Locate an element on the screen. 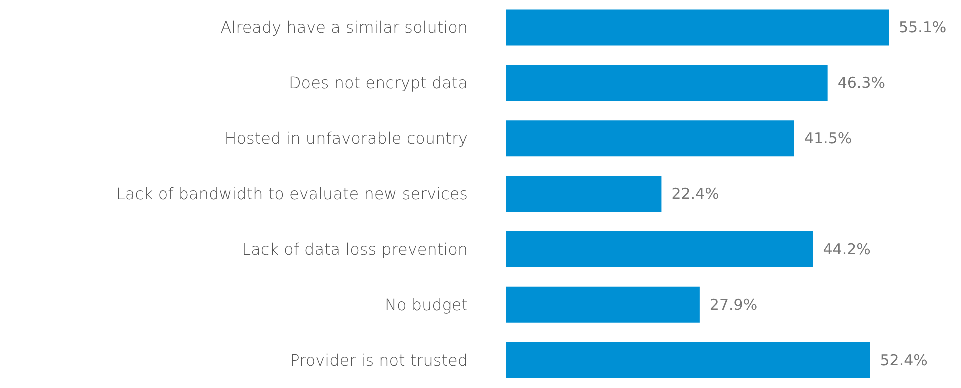 The width and height of the screenshot is (961, 388). data-label: 41.5% is located at coordinates (828, 139).